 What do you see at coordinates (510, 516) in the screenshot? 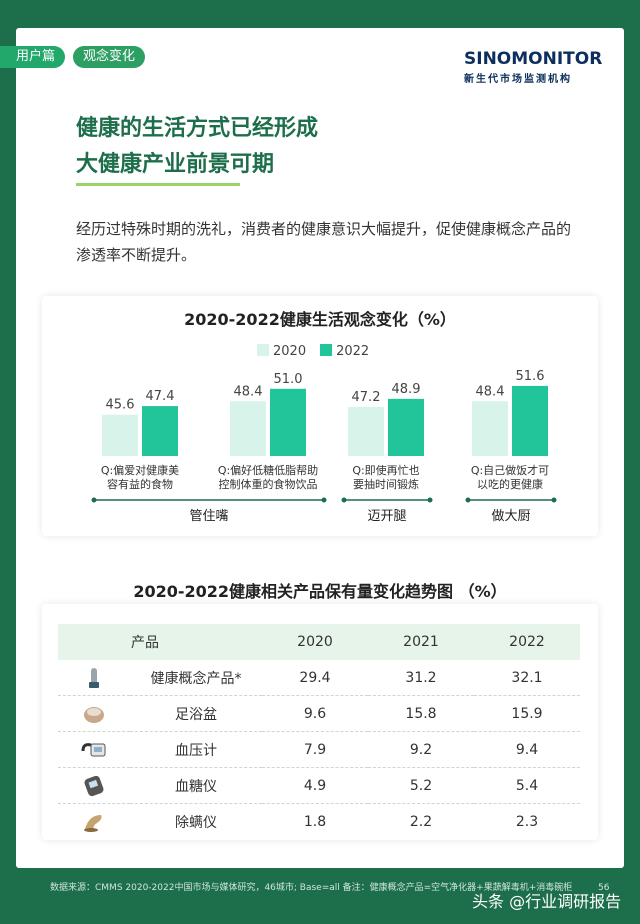
I see `group-label: 做大厨` at bounding box center [510, 516].